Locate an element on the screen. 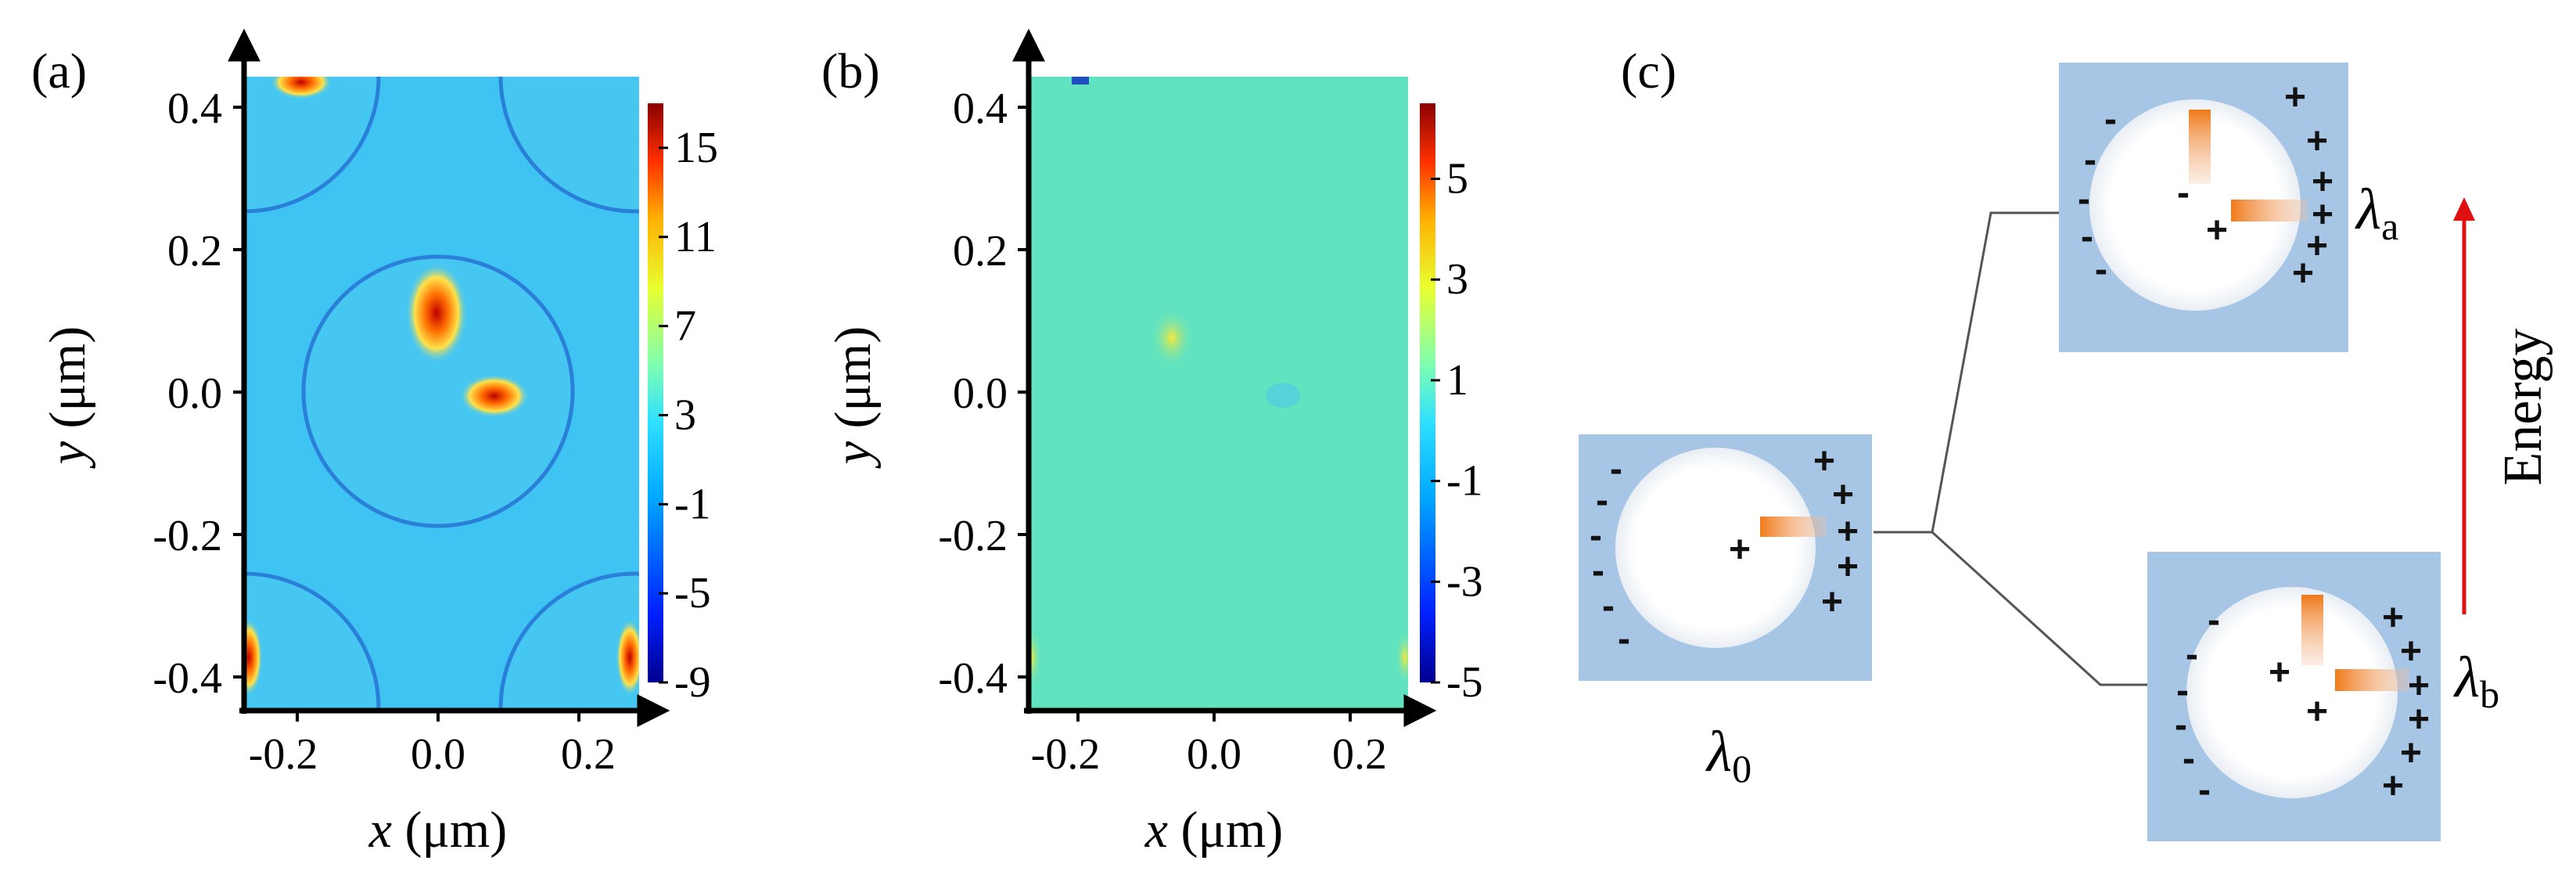 The width and height of the screenshot is (2576, 882). panel-c-label: (c) is located at coordinates (1649, 71).